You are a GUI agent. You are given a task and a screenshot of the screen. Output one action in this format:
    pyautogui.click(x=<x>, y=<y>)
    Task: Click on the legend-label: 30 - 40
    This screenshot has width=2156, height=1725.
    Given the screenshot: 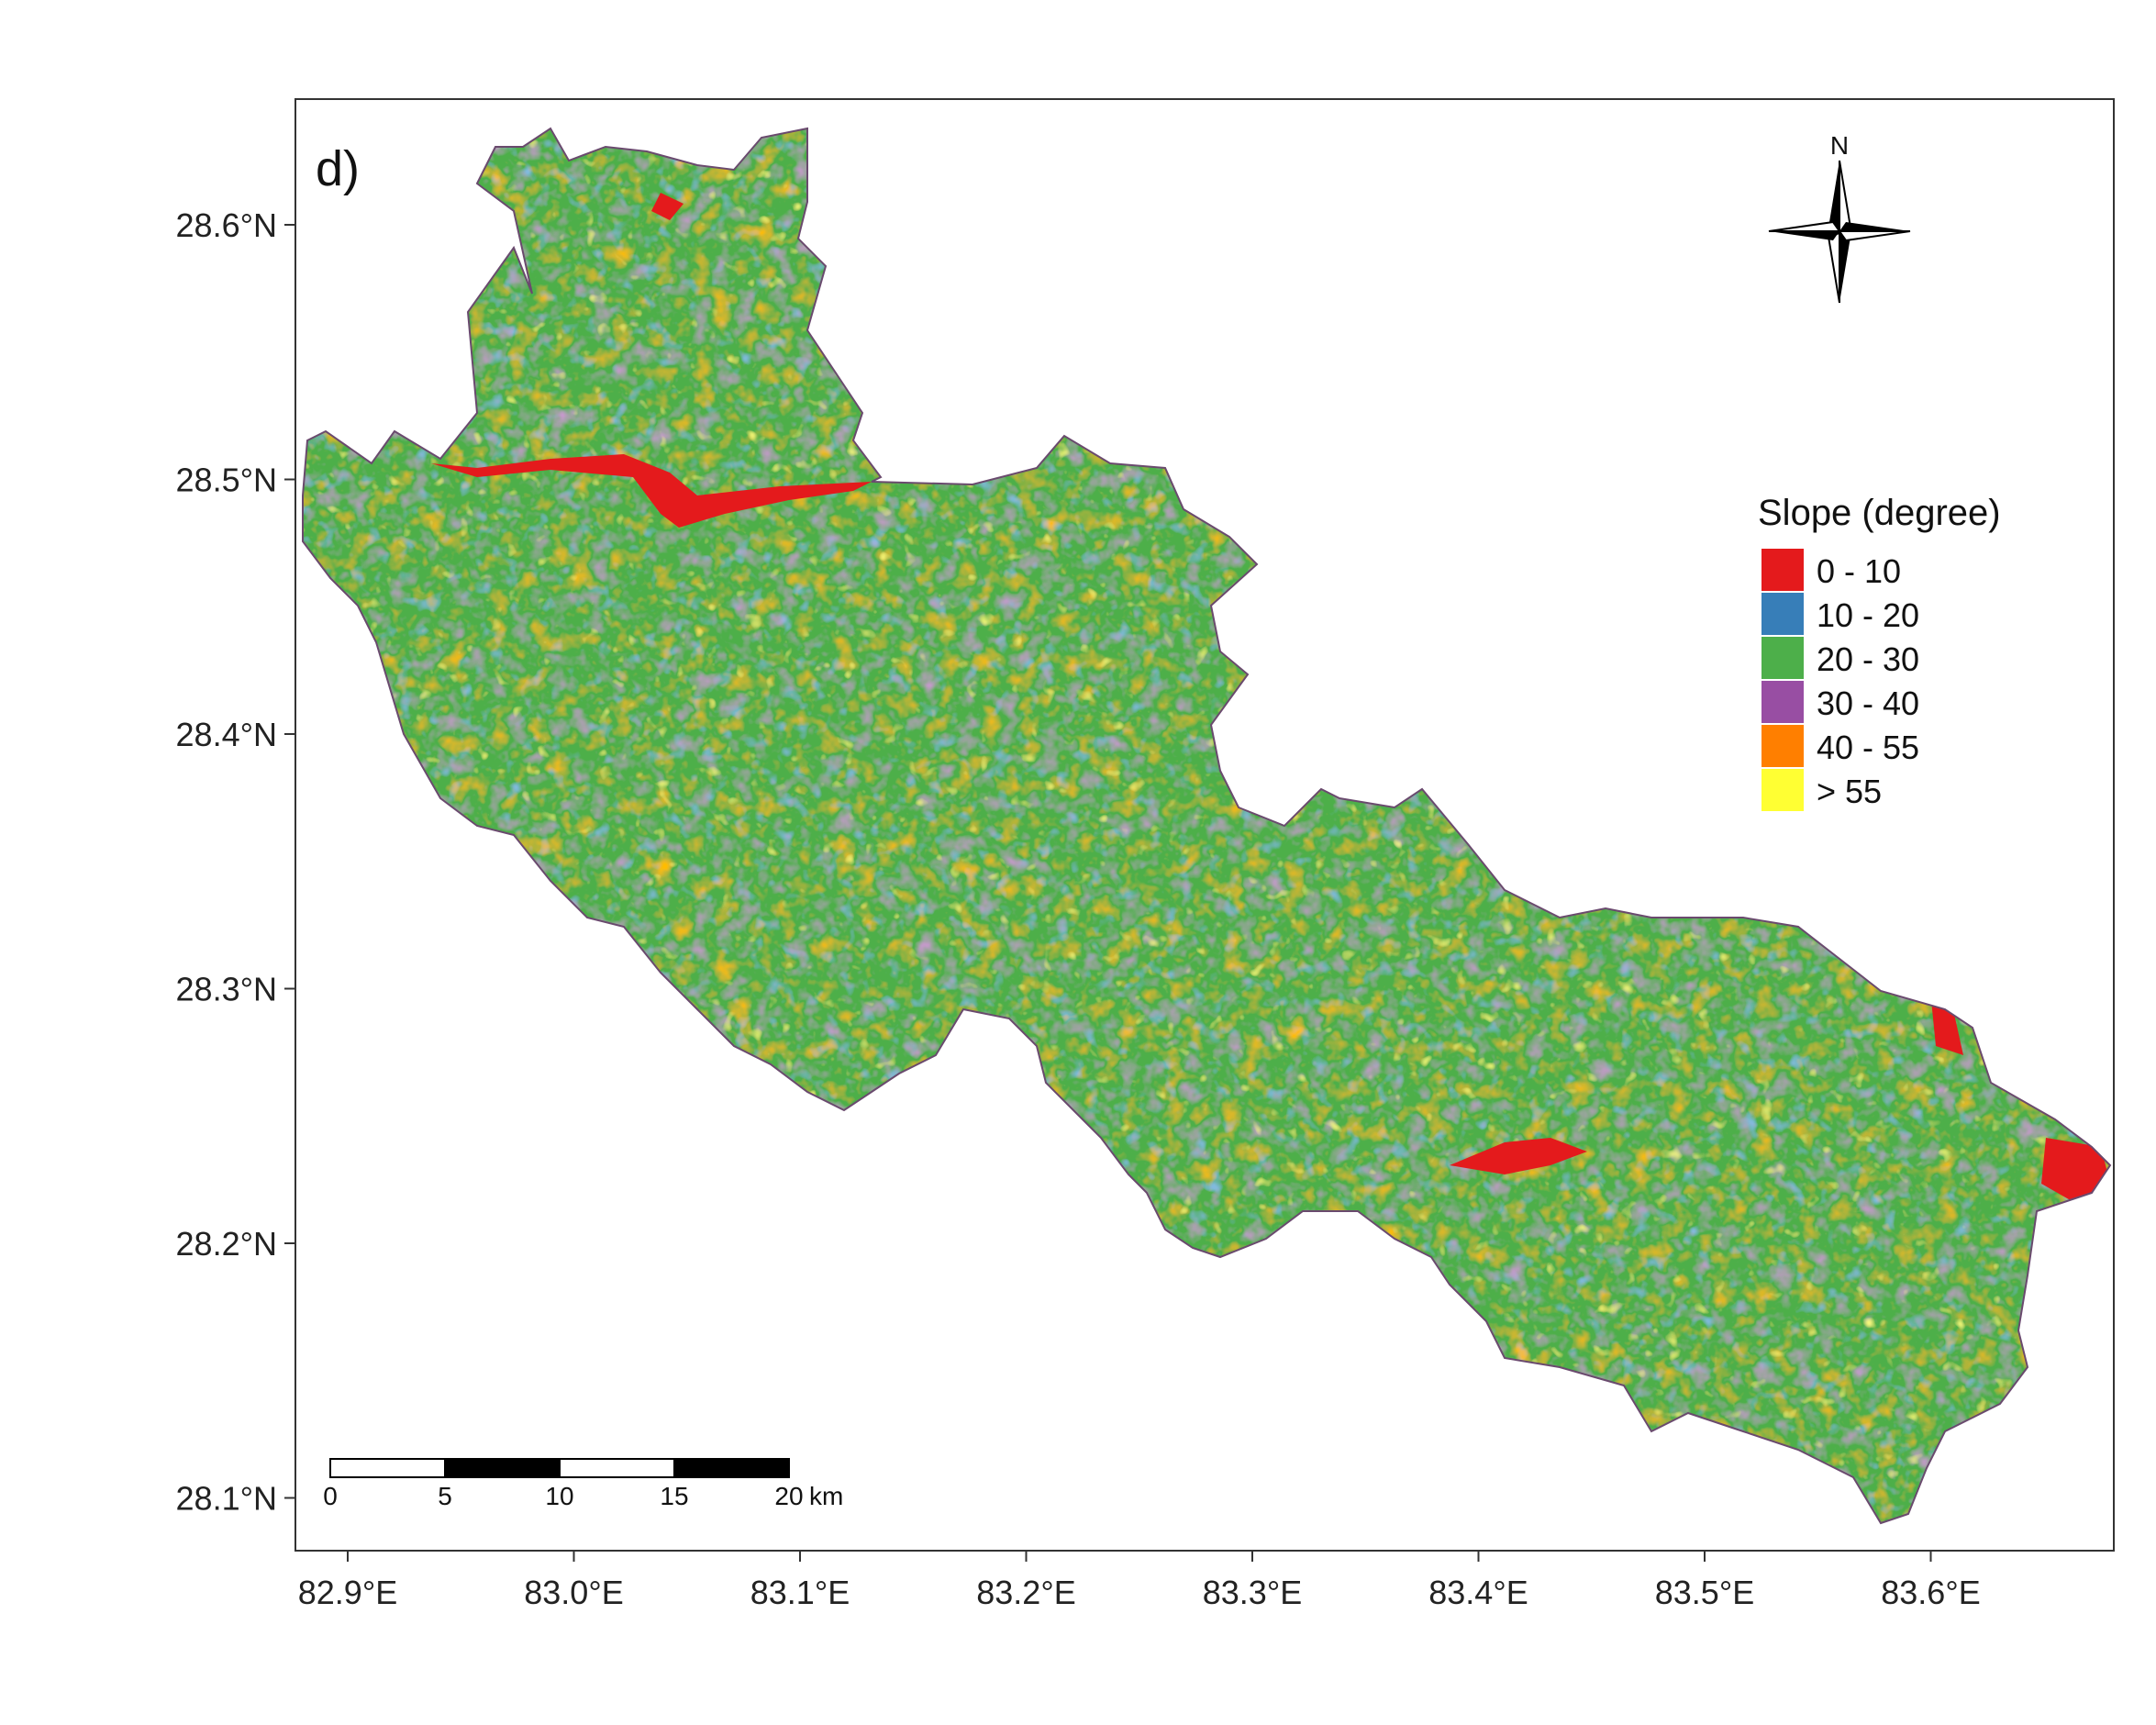 What is the action you would take?
    pyautogui.click(x=1868, y=703)
    